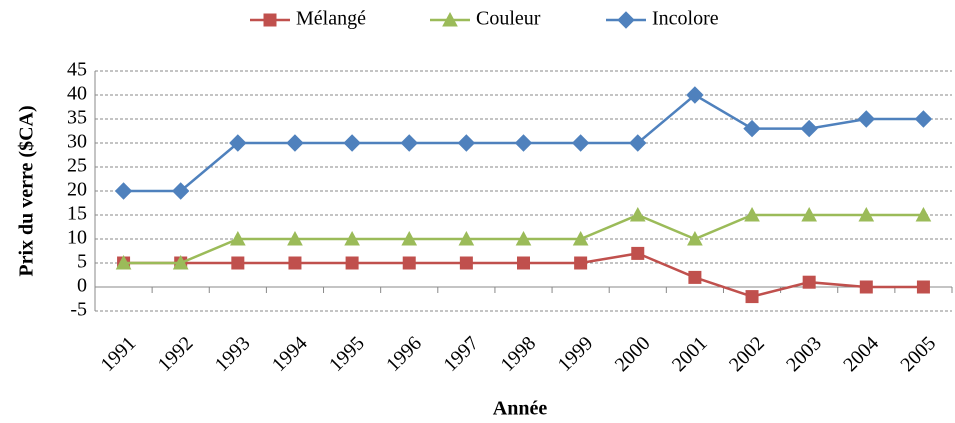 Image resolution: width=955 pixels, height=423 pixels. What do you see at coordinates (685, 19) in the screenshot?
I see `legend-label: Incolore` at bounding box center [685, 19].